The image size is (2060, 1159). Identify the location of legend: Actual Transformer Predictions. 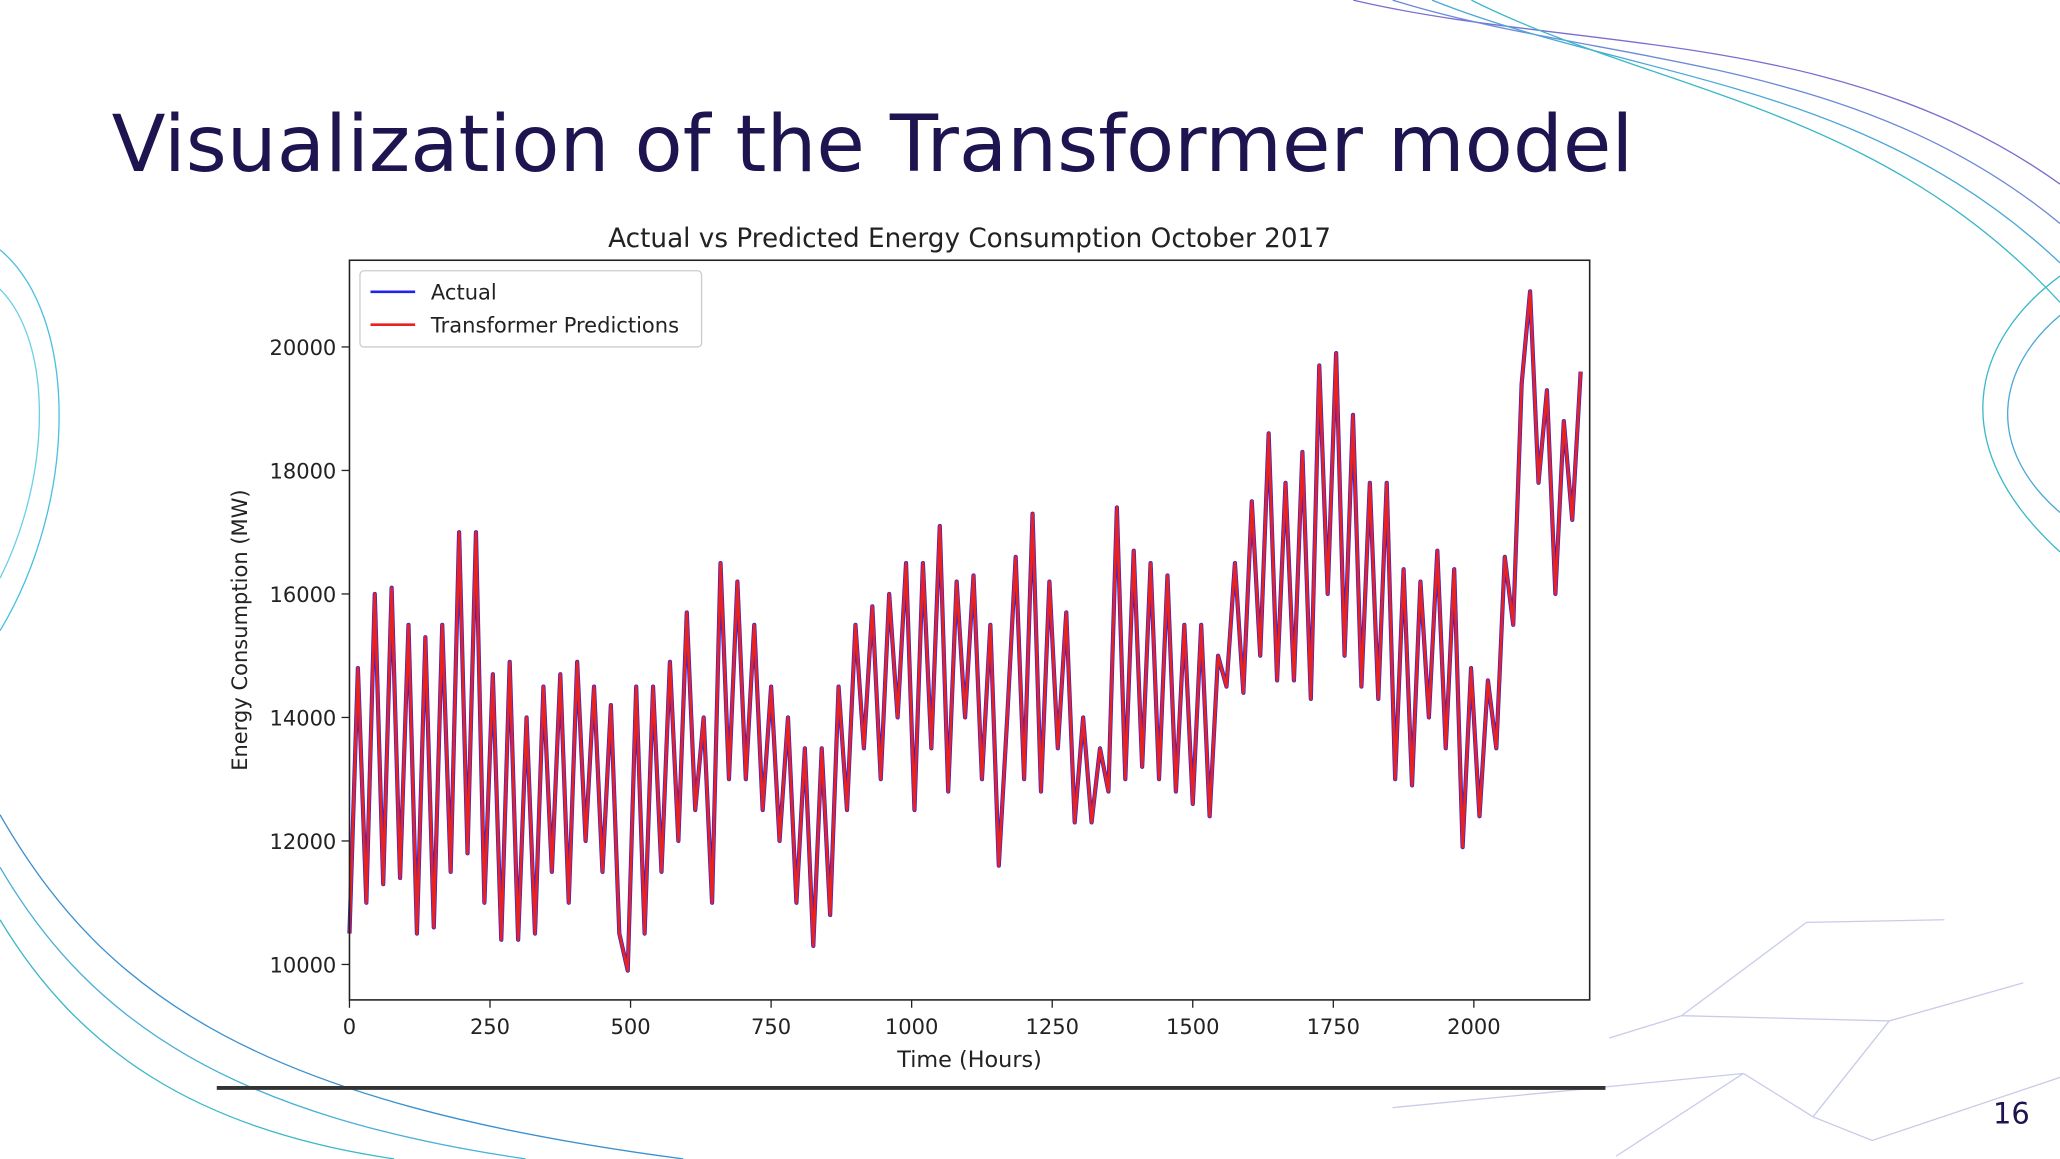
(531, 309).